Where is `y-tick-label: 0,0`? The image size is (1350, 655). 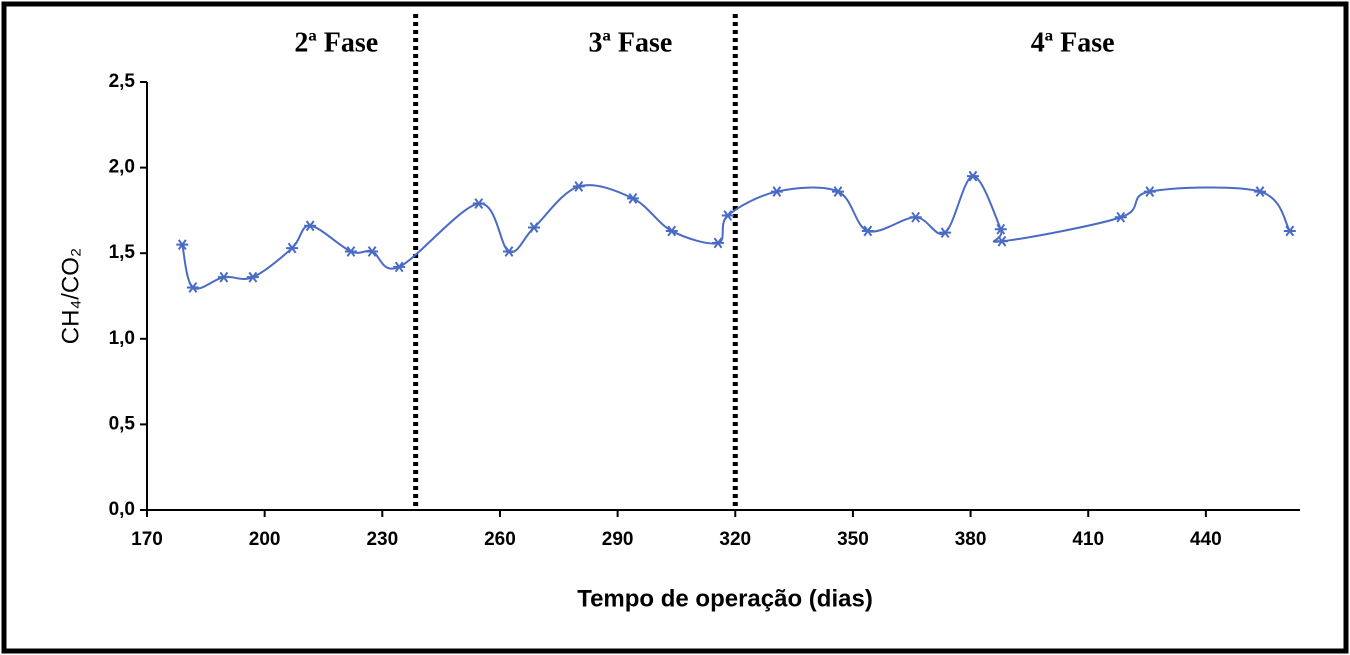 y-tick-label: 0,0 is located at coordinates (122, 509).